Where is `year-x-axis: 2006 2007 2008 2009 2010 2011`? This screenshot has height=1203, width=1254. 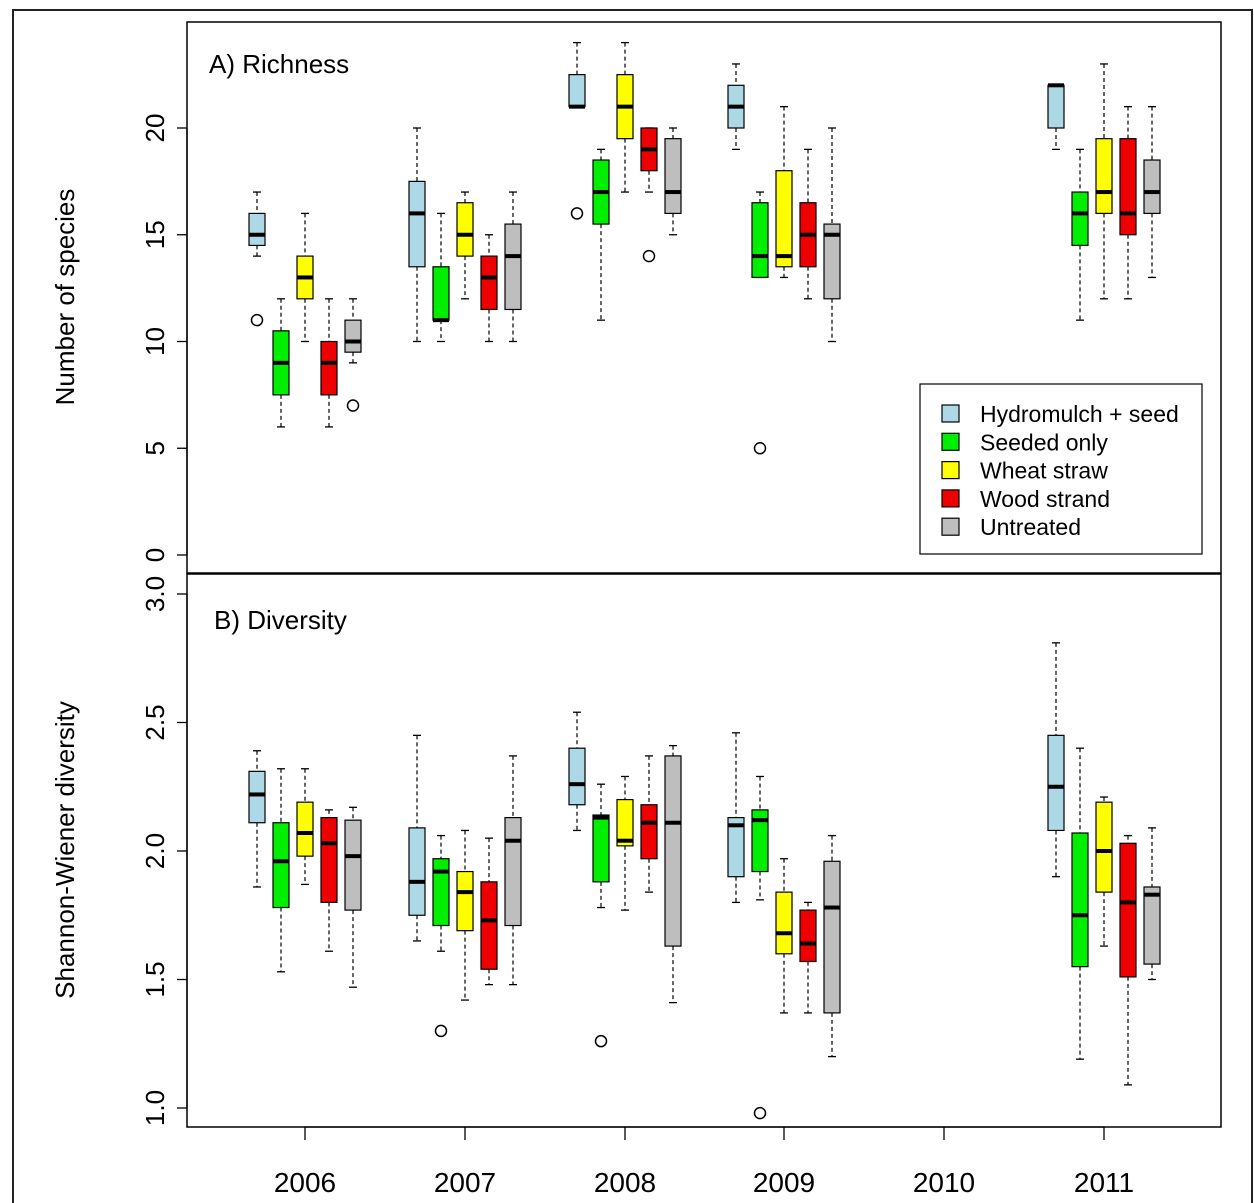 year-x-axis: 2006 2007 2008 2009 2010 2011 is located at coordinates (704, 1162).